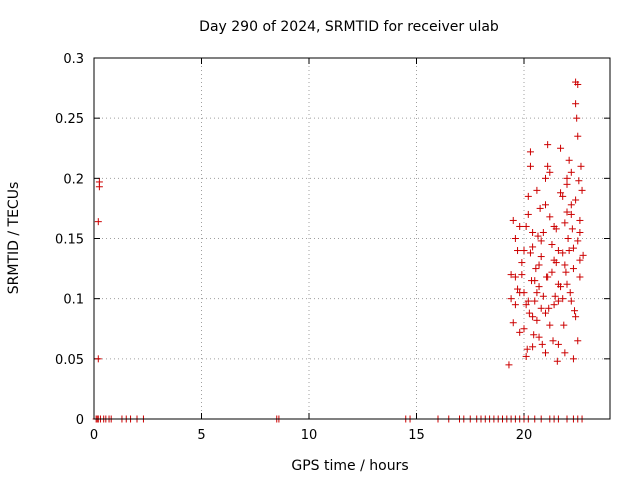 The width and height of the screenshot is (640, 480). I want to click on x-tick-label: 15, so click(416, 435).